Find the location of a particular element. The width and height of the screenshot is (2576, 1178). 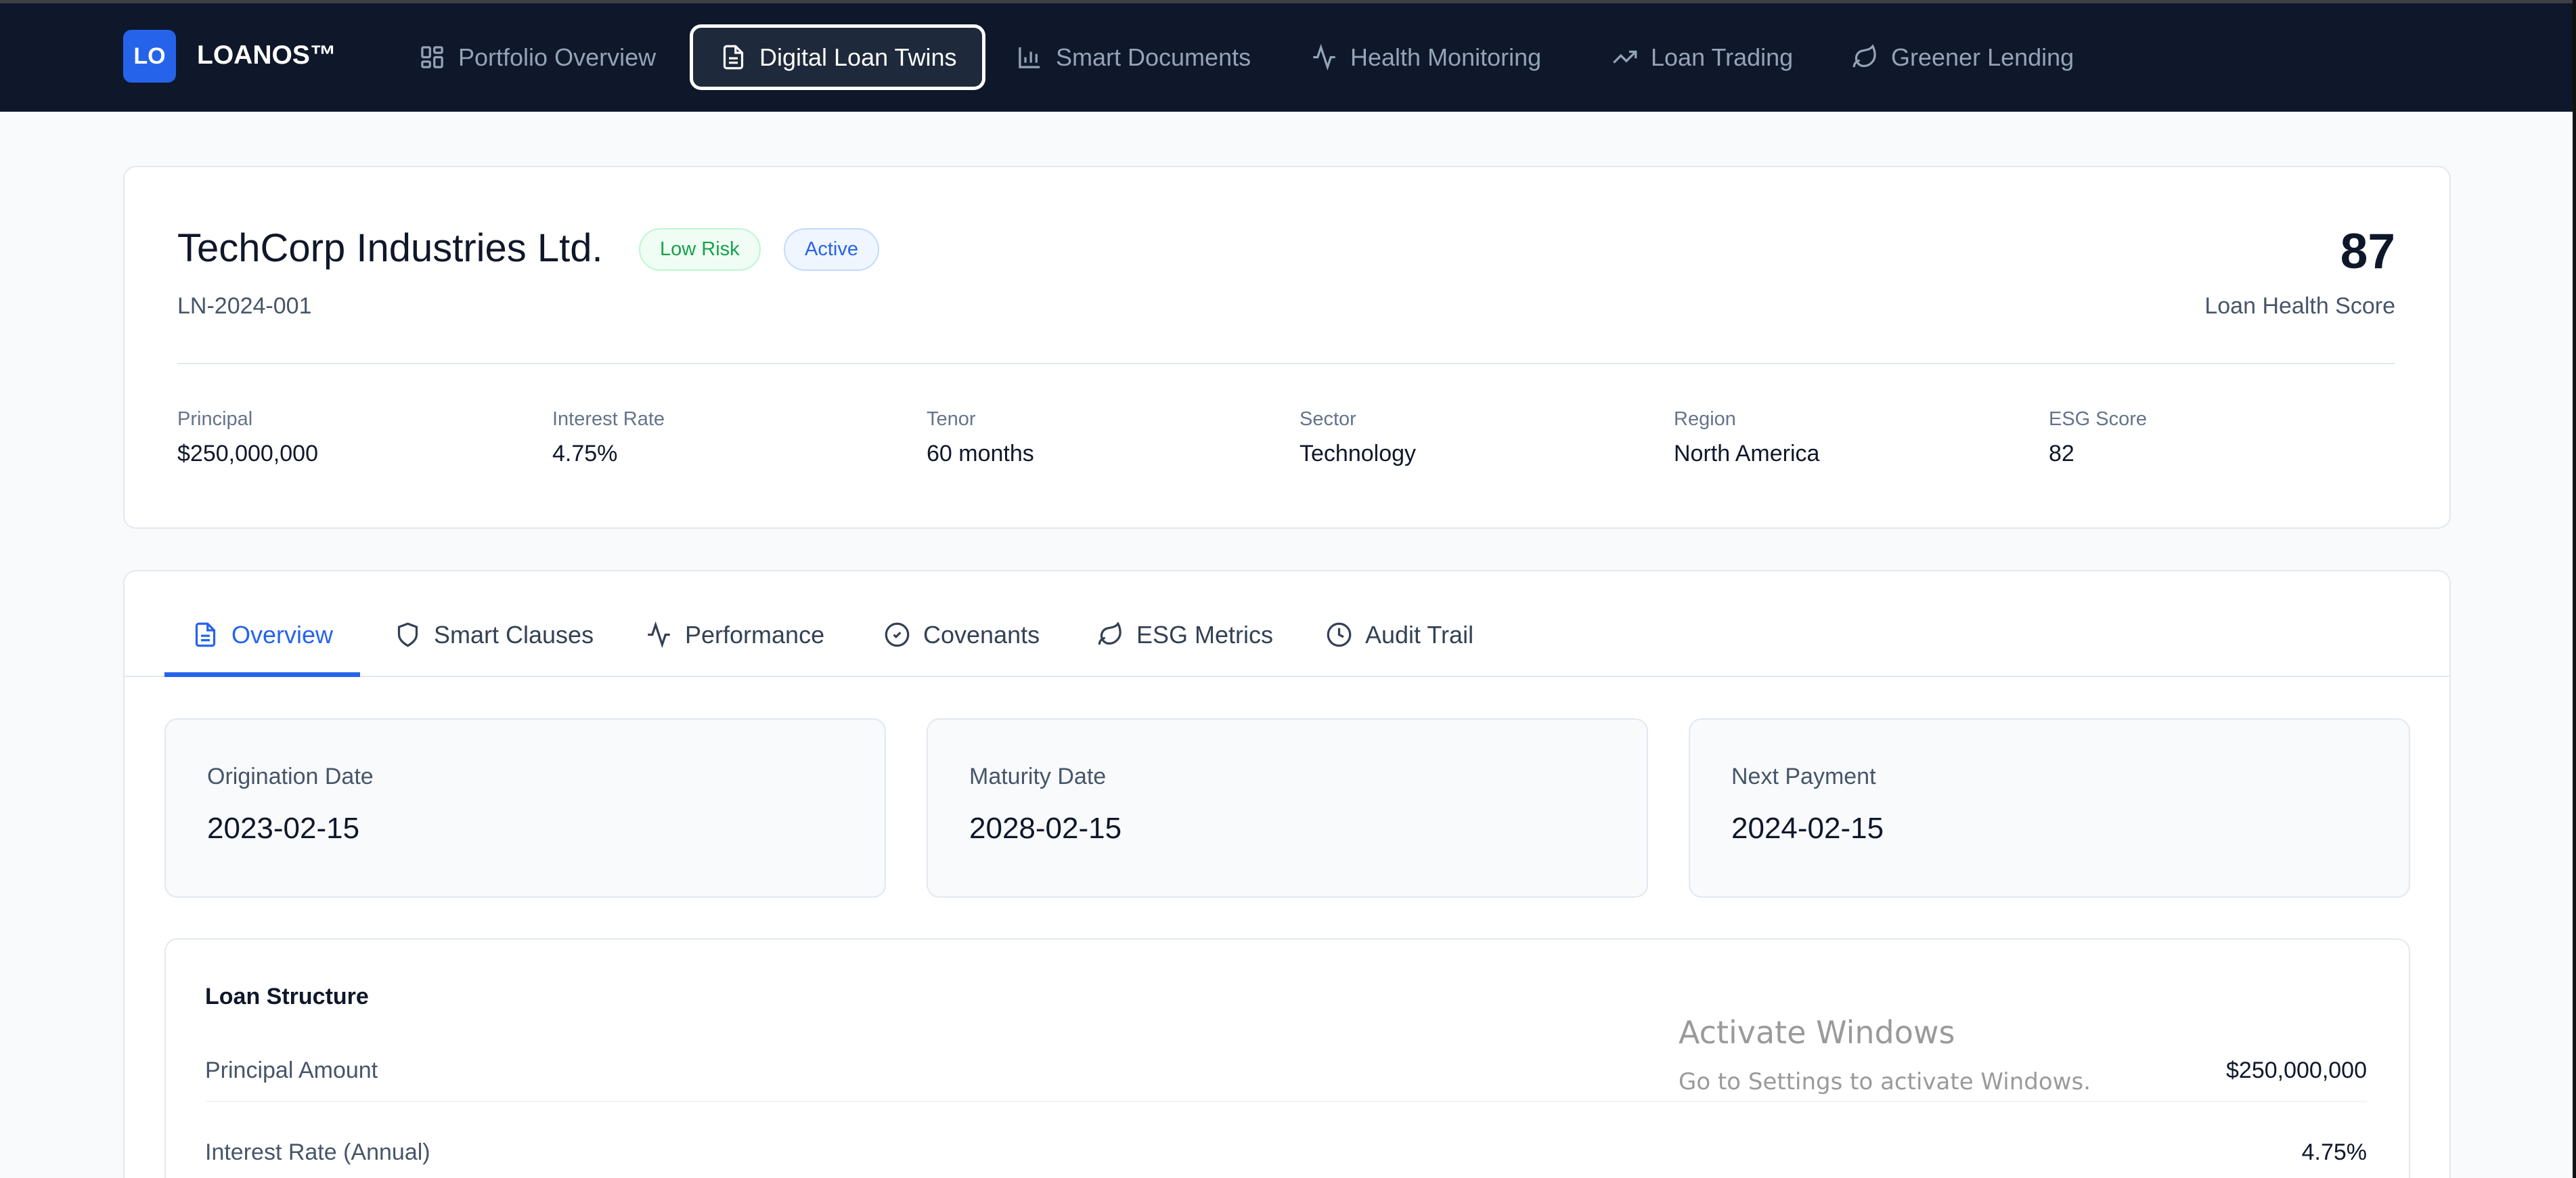

logo: LO is located at coordinates (149, 56).